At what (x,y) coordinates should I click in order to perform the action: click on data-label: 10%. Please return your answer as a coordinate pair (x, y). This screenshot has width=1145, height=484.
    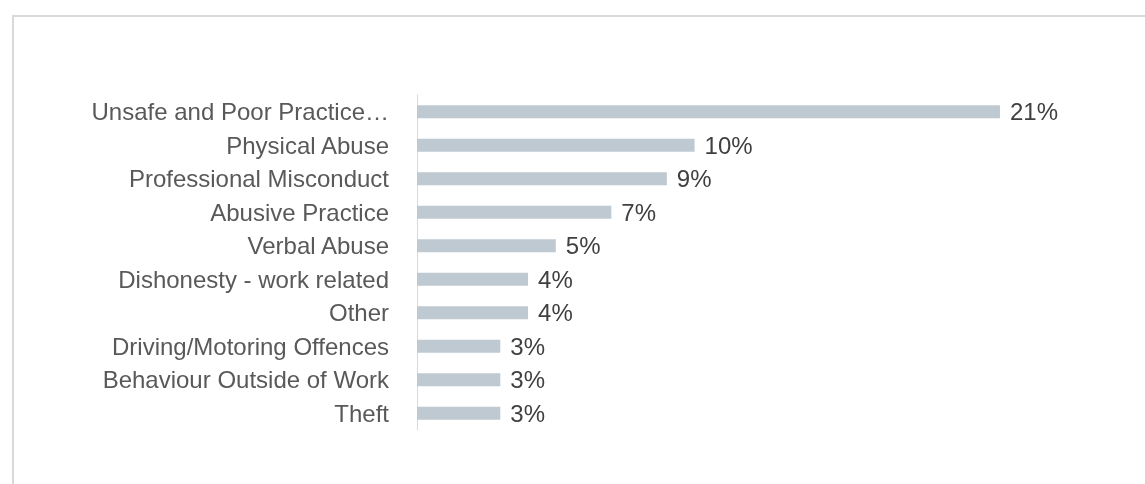
    Looking at the image, I should click on (728, 145).